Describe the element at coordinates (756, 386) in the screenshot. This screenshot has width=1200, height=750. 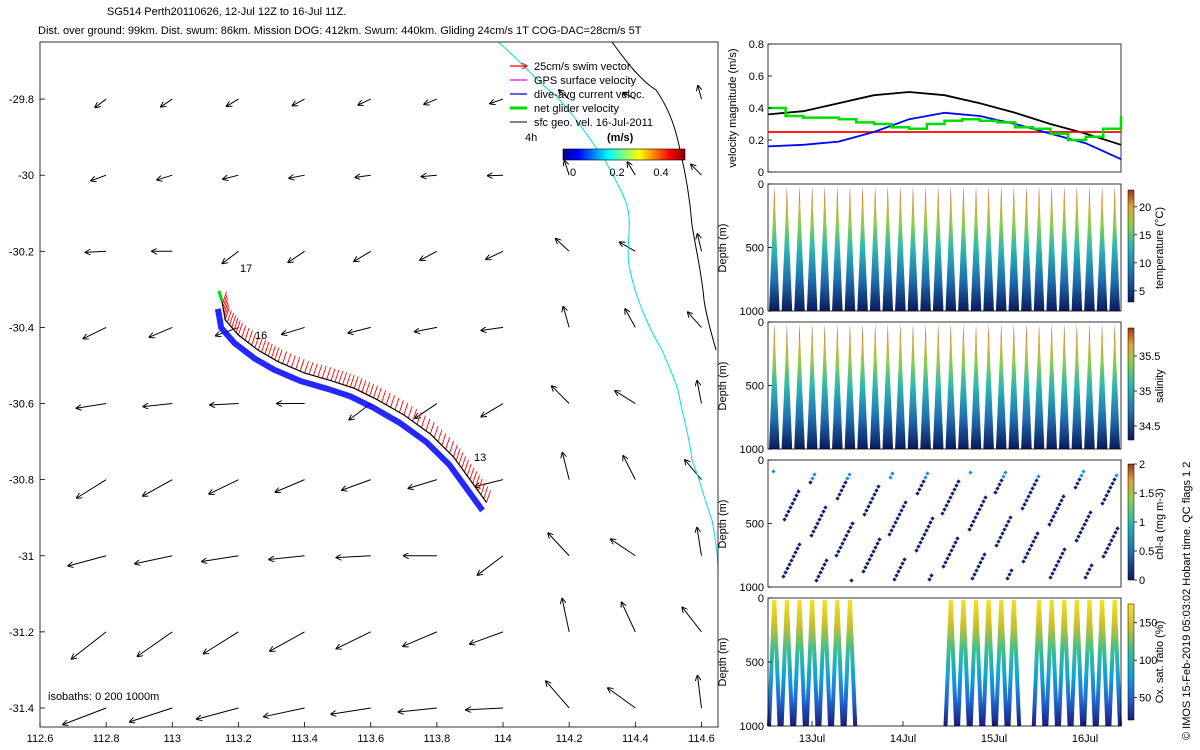
I see `salinity-y-axis: 0 500 1000` at that location.